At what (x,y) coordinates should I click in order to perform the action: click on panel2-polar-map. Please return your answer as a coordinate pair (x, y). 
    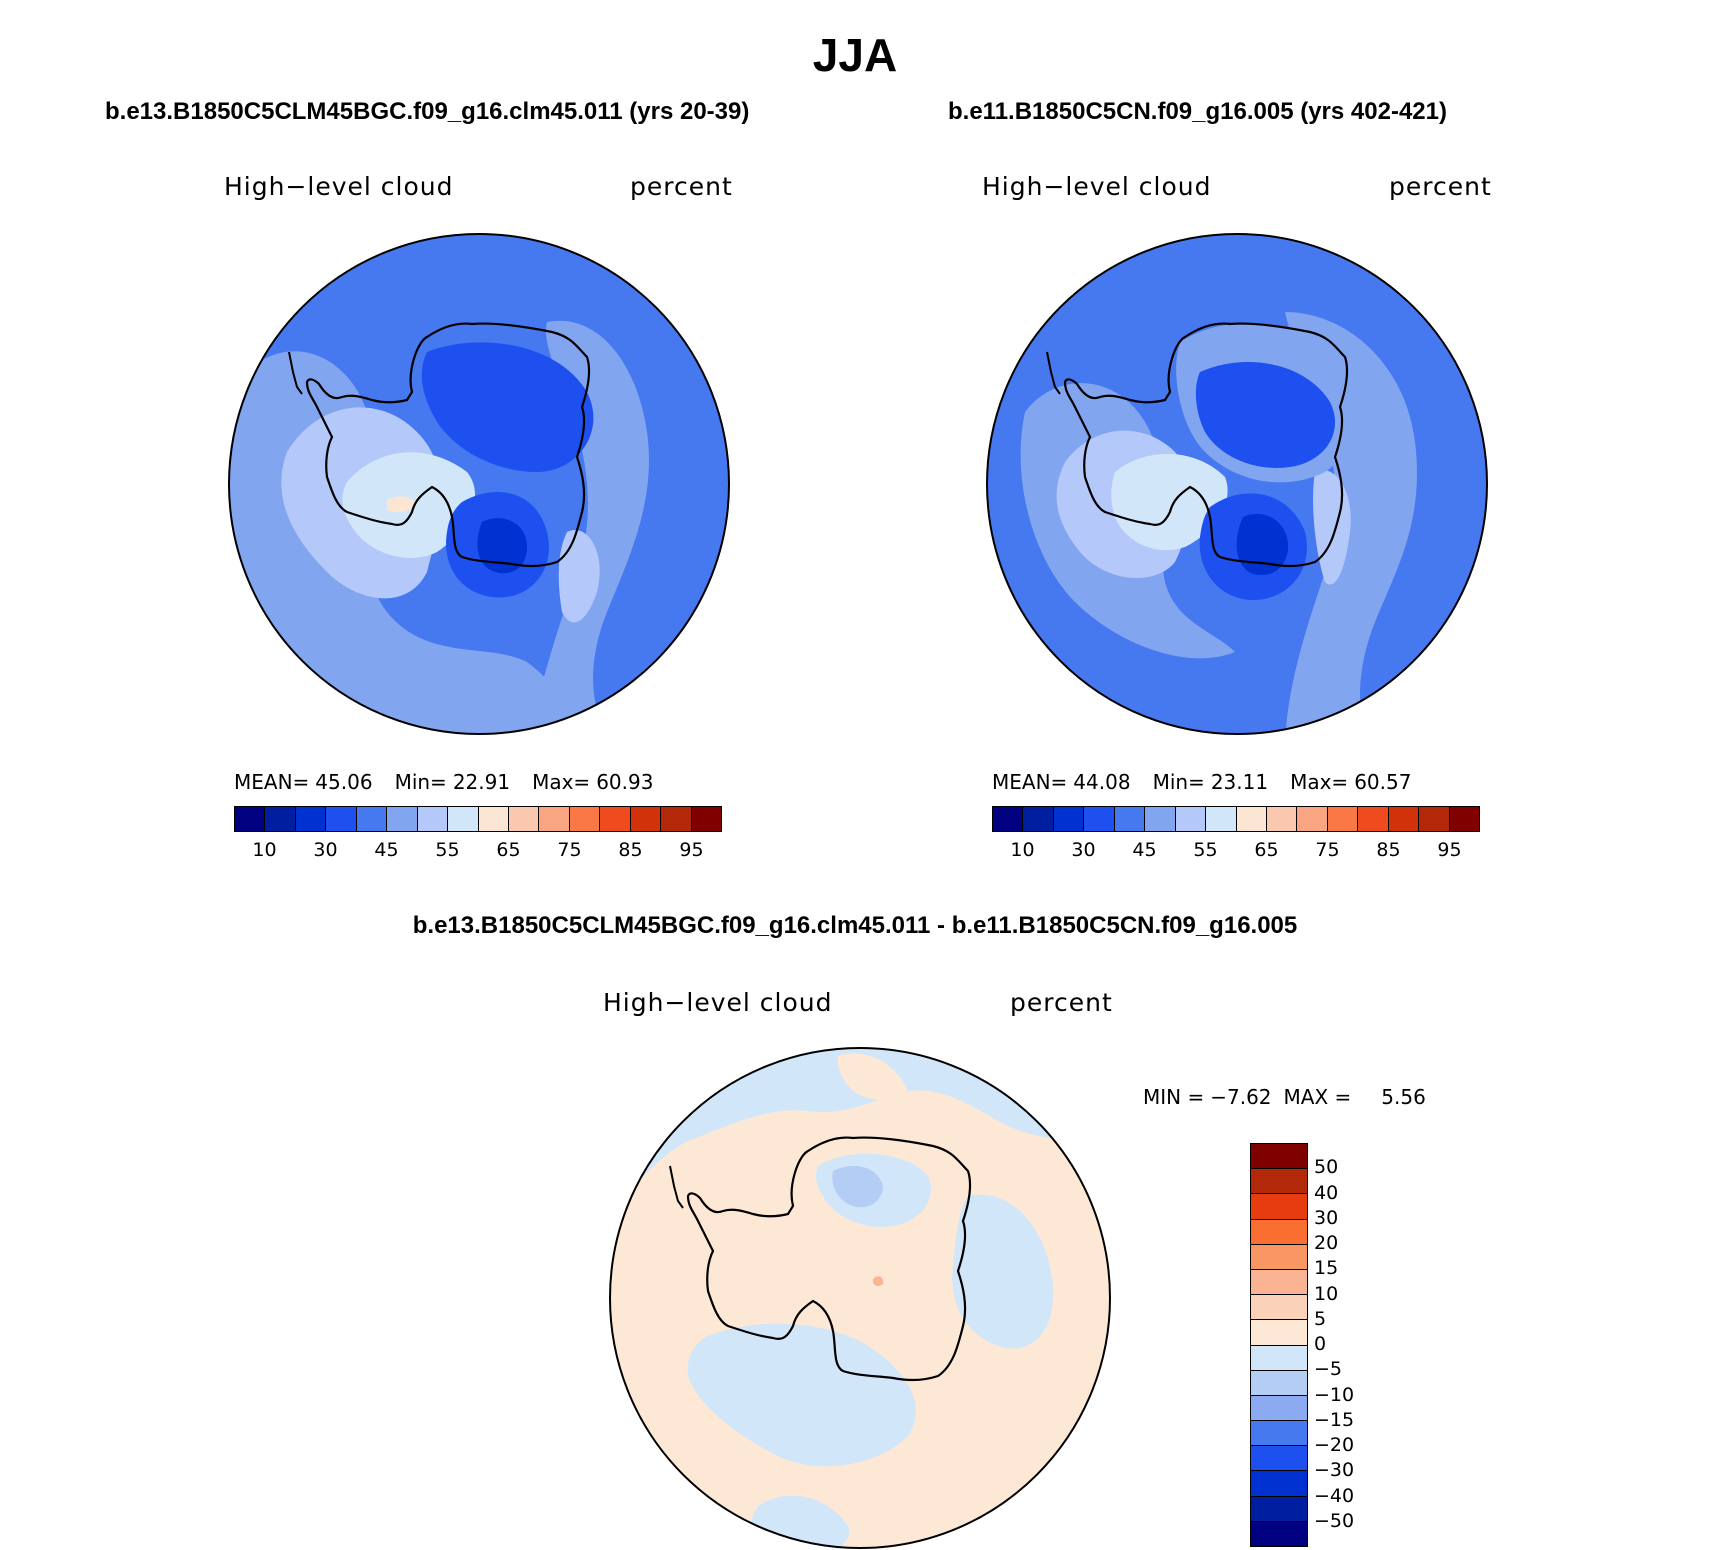
    Looking at the image, I should click on (1237, 484).